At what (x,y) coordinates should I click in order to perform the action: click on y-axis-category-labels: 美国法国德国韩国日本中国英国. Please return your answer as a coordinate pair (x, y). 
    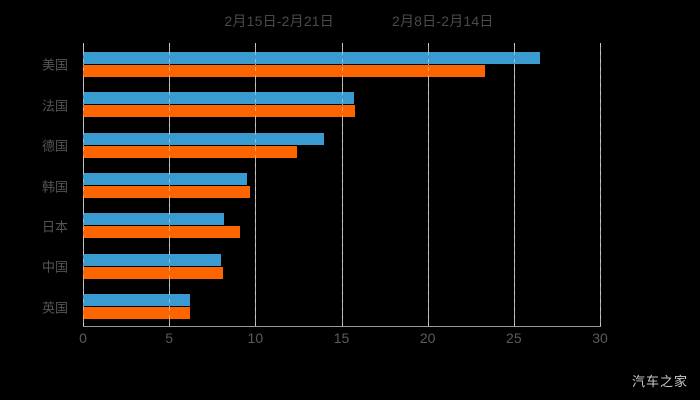
    Looking at the image, I should click on (39, 184).